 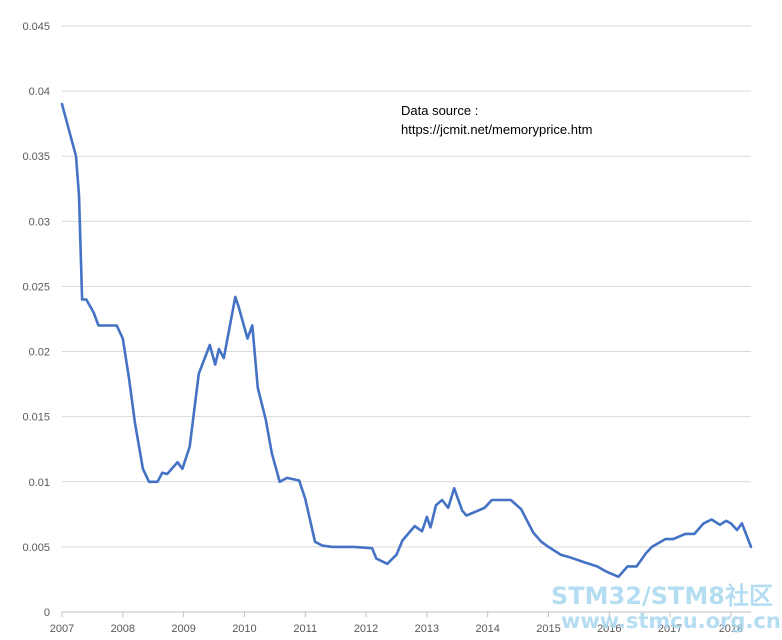 I want to click on watermark-title: STM32/STM8社区, so click(x=662, y=596).